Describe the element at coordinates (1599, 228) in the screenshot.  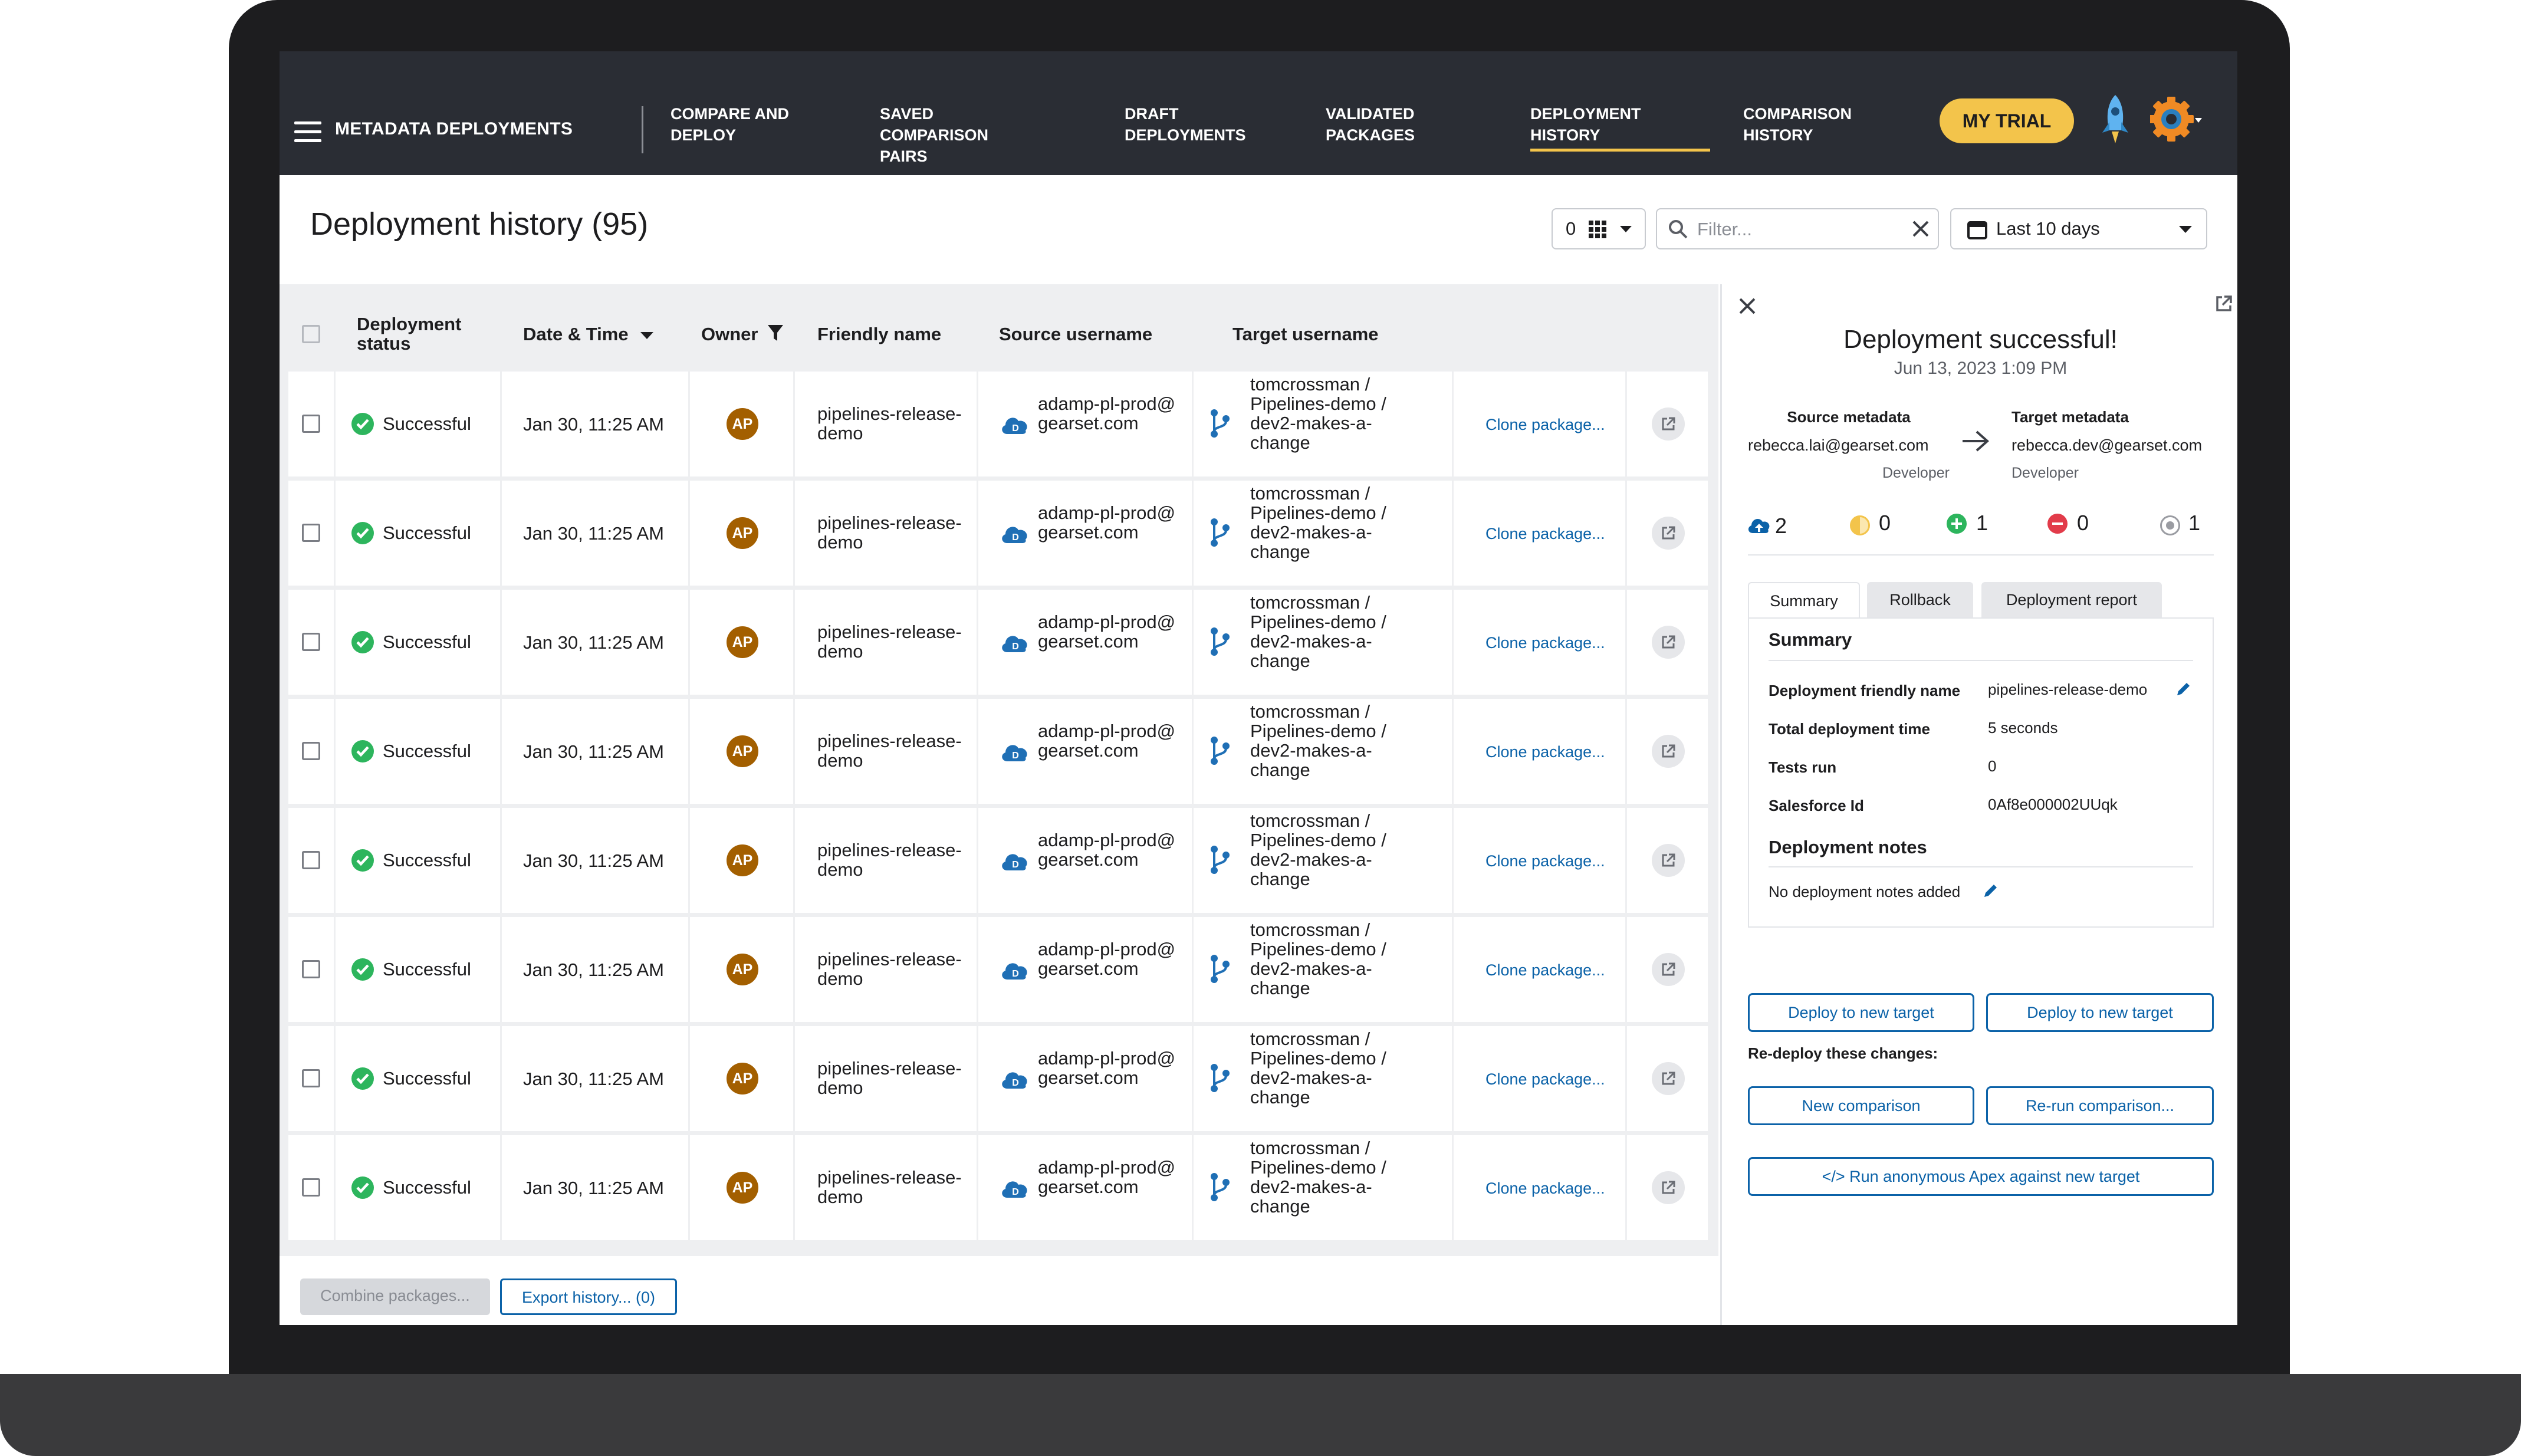
I see `columns-button: 0` at that location.